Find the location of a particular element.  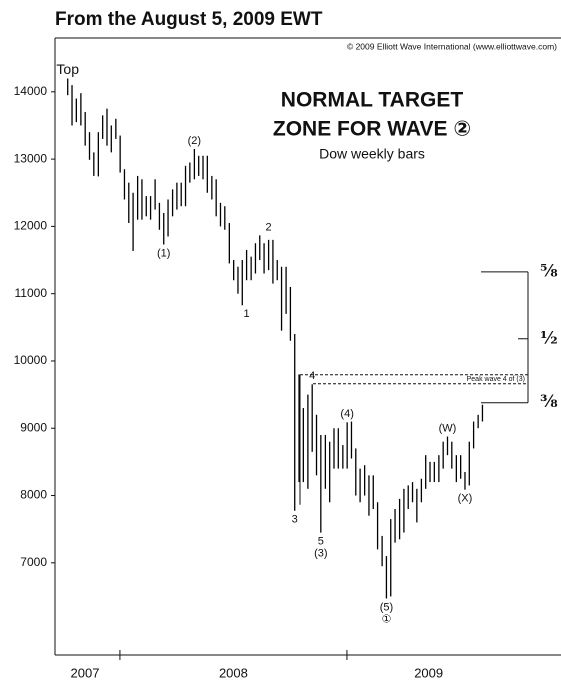

wave-label: (W) is located at coordinates (448, 428).